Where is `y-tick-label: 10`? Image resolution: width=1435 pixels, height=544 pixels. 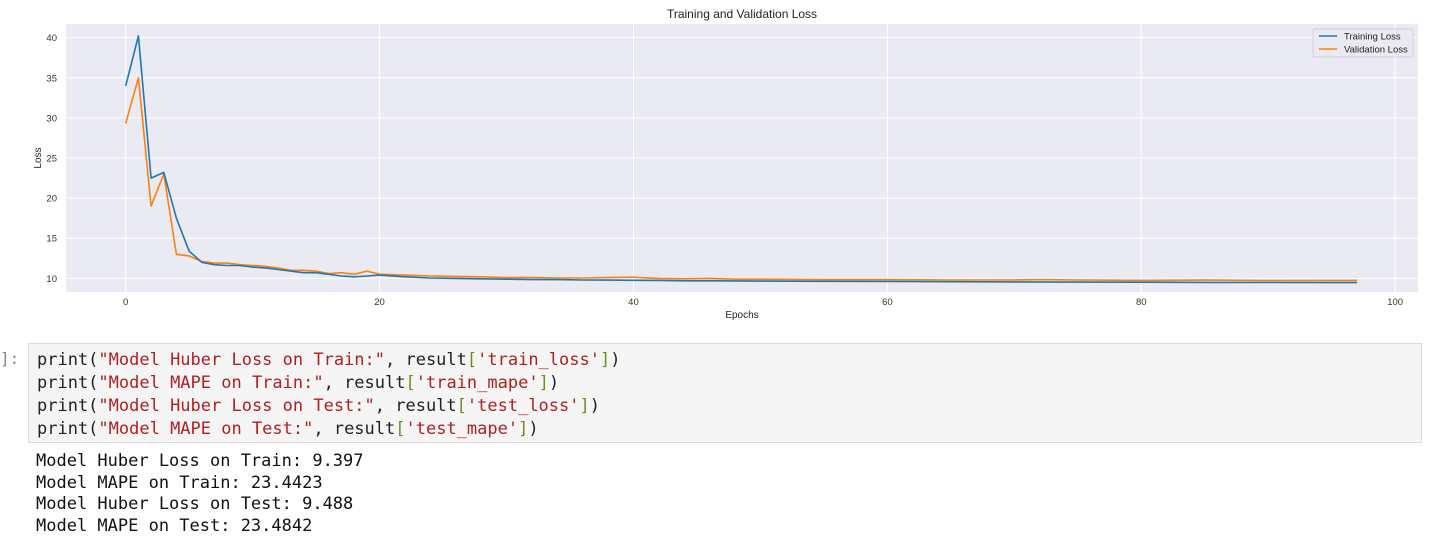
y-tick-label: 10 is located at coordinates (51, 279).